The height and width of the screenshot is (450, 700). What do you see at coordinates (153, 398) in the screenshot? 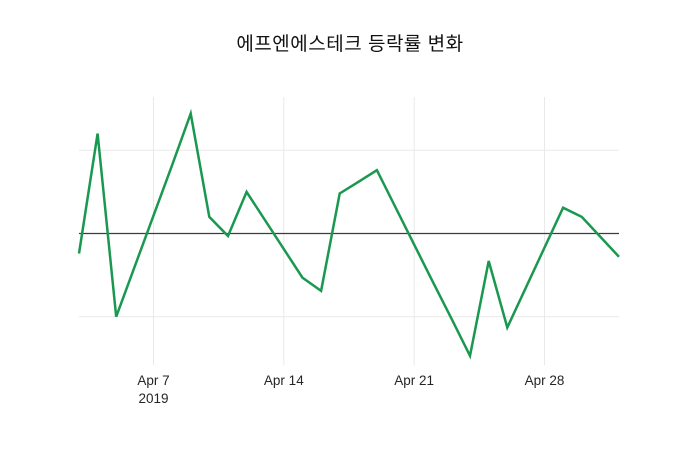
I see `x-tick-sublabel: 2019` at bounding box center [153, 398].